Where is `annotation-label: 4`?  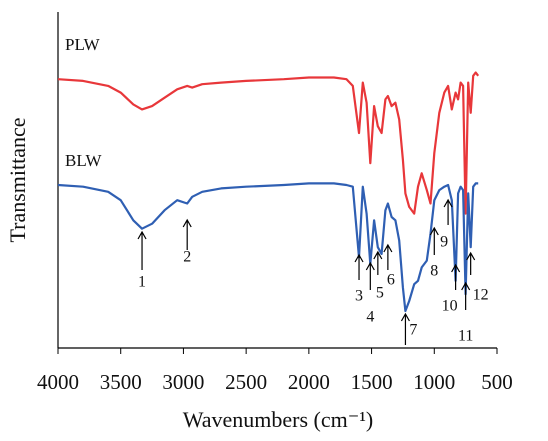 annotation-label: 4 is located at coordinates (370, 317).